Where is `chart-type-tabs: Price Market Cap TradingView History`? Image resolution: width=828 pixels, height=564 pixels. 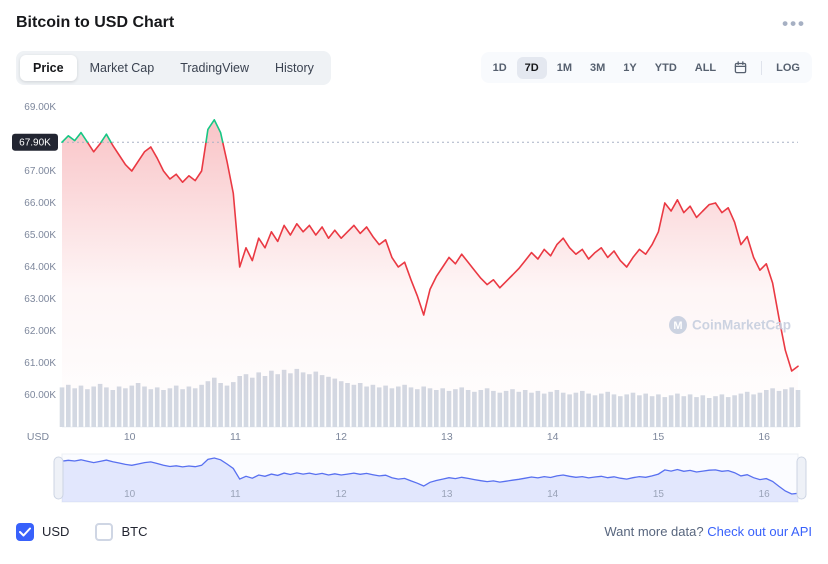 chart-type-tabs: Price Market Cap TradingView History is located at coordinates (173, 67).